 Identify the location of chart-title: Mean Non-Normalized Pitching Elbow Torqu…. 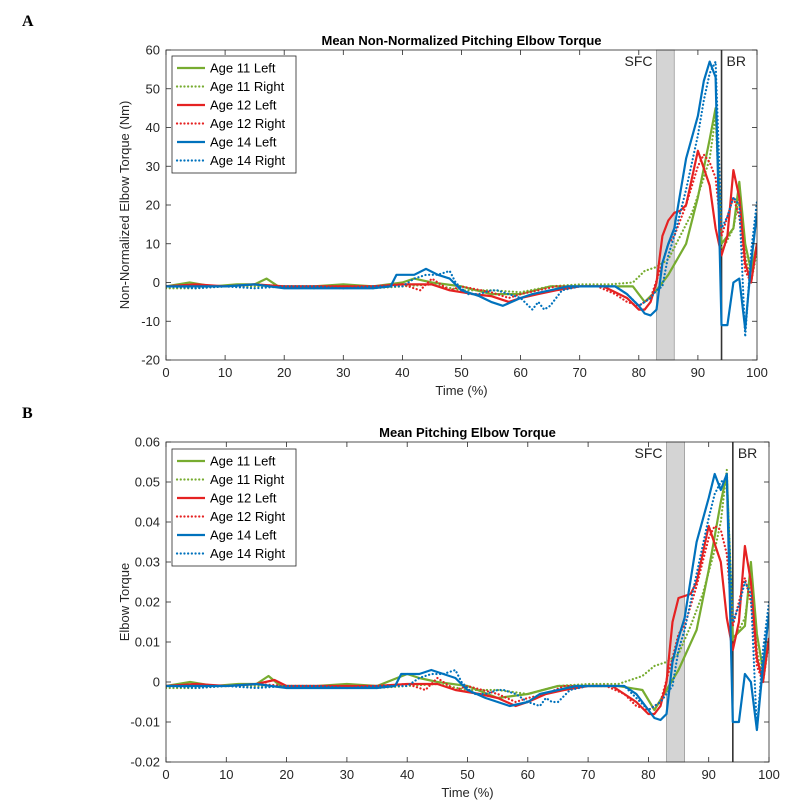
(462, 40).